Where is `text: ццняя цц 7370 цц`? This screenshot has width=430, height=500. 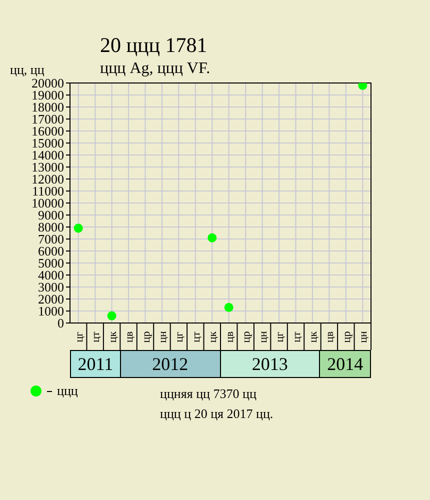 text: ццняя цц 7370 цц is located at coordinates (209, 394).